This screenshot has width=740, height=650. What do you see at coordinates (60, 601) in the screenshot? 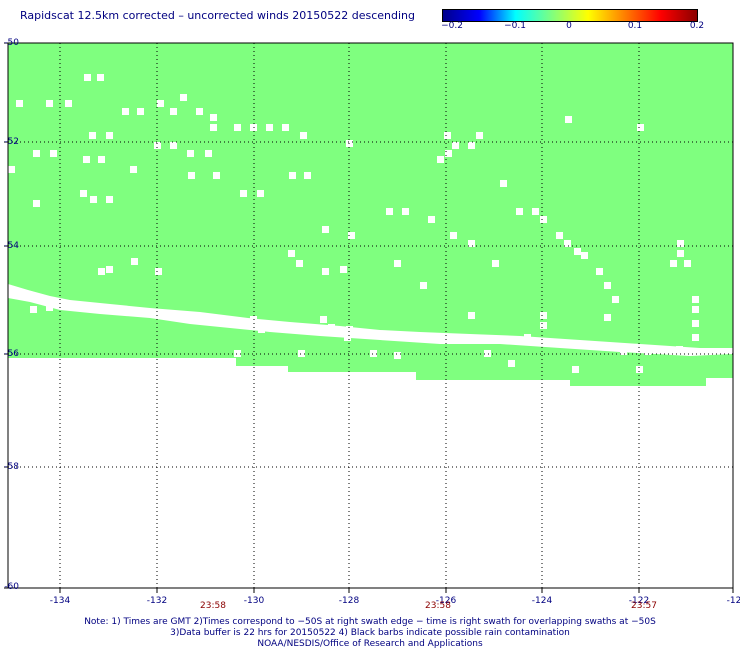
I see `lon-label: -134` at bounding box center [60, 601].